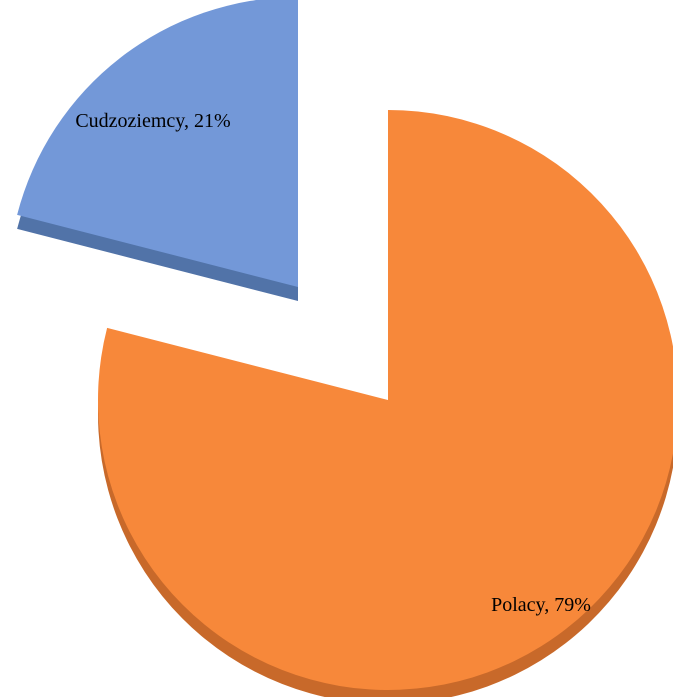  What do you see at coordinates (541, 605) in the screenshot?
I see `pie-label-polacy: Polacy, 79%` at bounding box center [541, 605].